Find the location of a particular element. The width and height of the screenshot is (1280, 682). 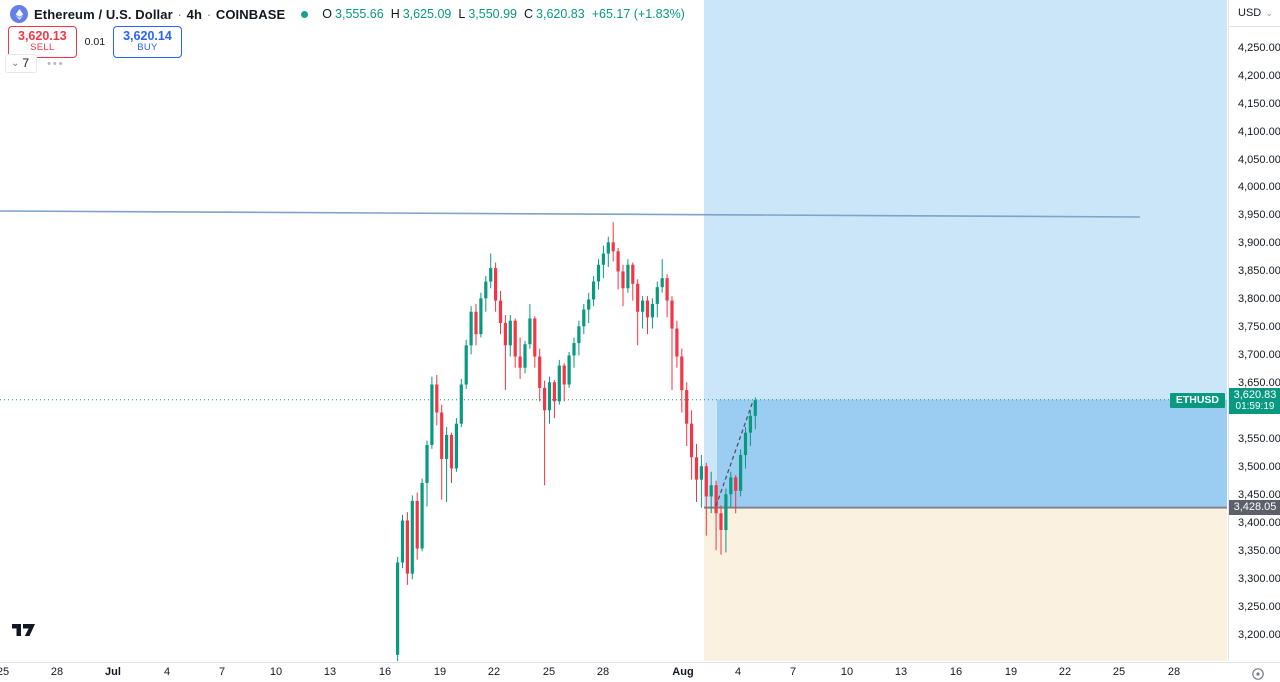

price-tick-label: 3,200.00 is located at coordinates (1259, 635).